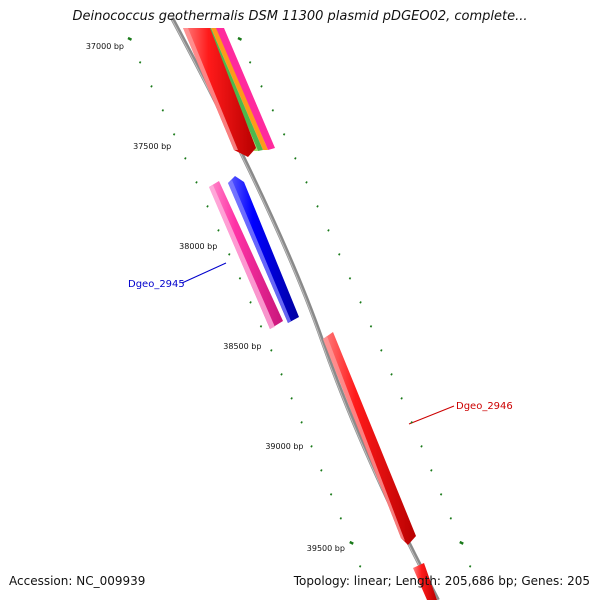  I want to click on feature-orange-strip, so click(239, 89).